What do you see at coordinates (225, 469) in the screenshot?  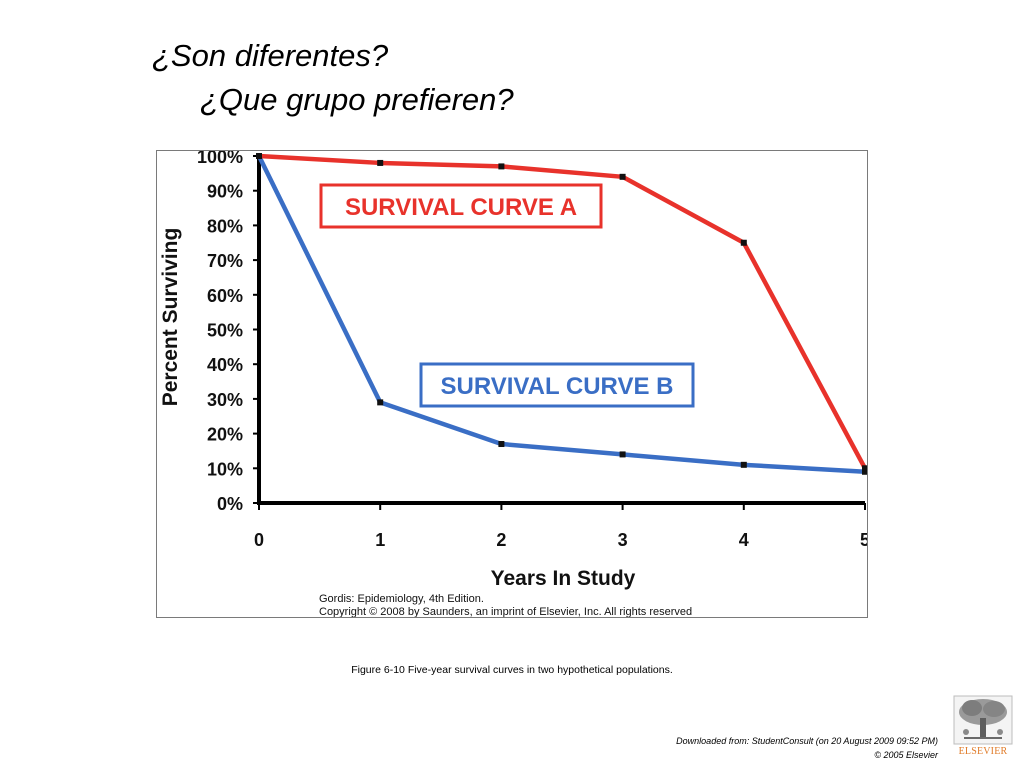 I see `y-tick-label: 10%` at bounding box center [225, 469].